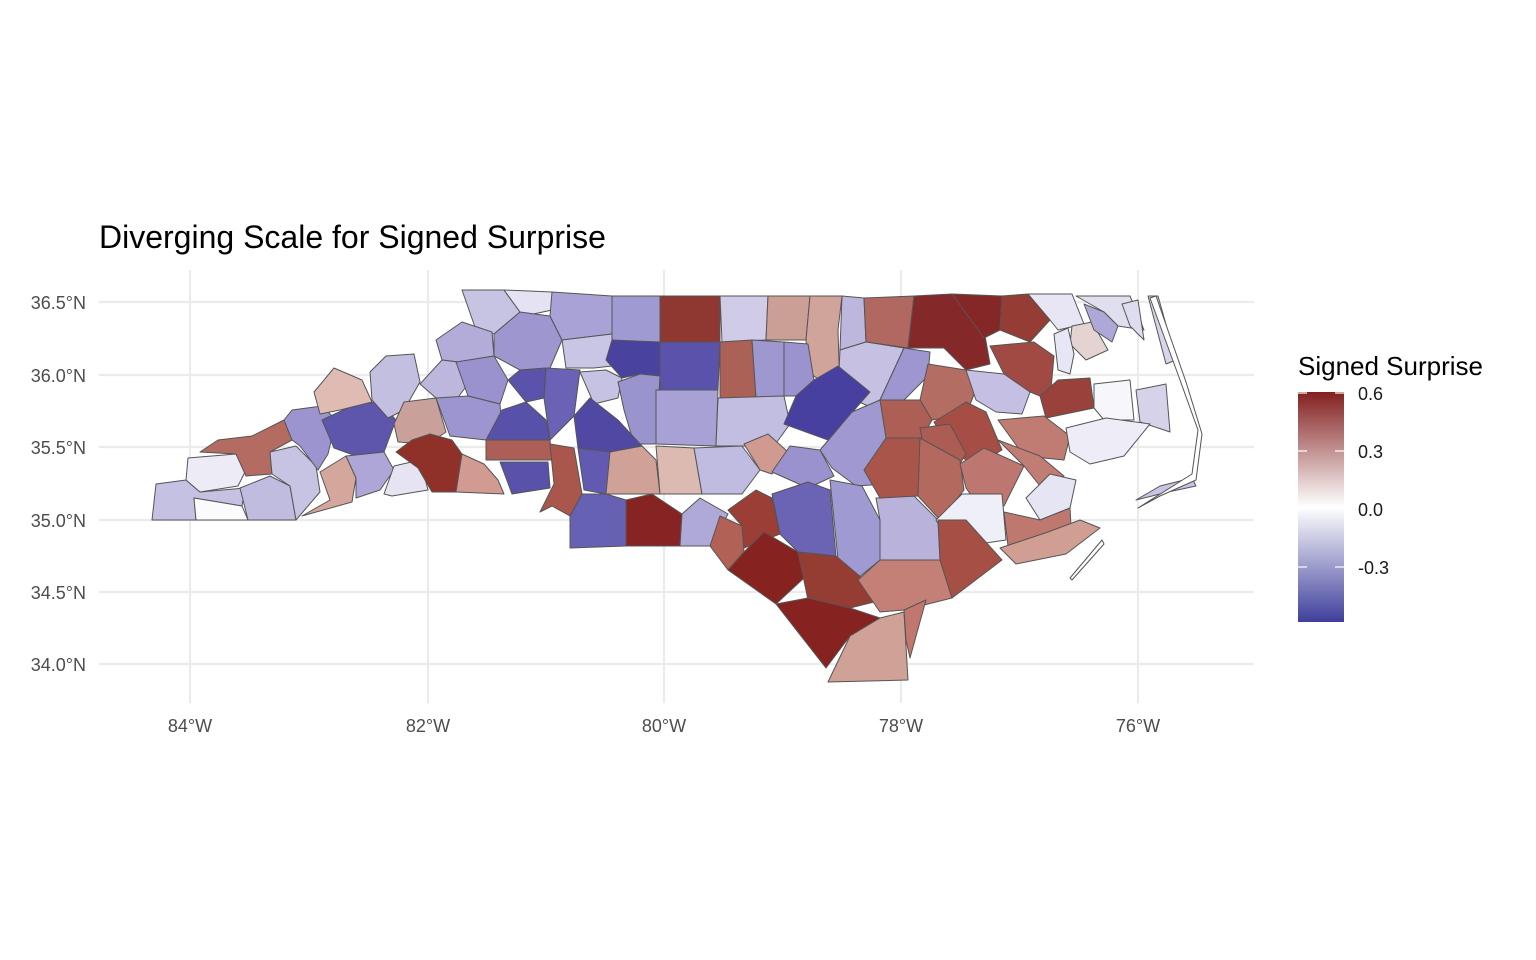 The width and height of the screenshot is (1536, 960). I want to click on y-tick-label: 34.0°N, so click(58, 665).